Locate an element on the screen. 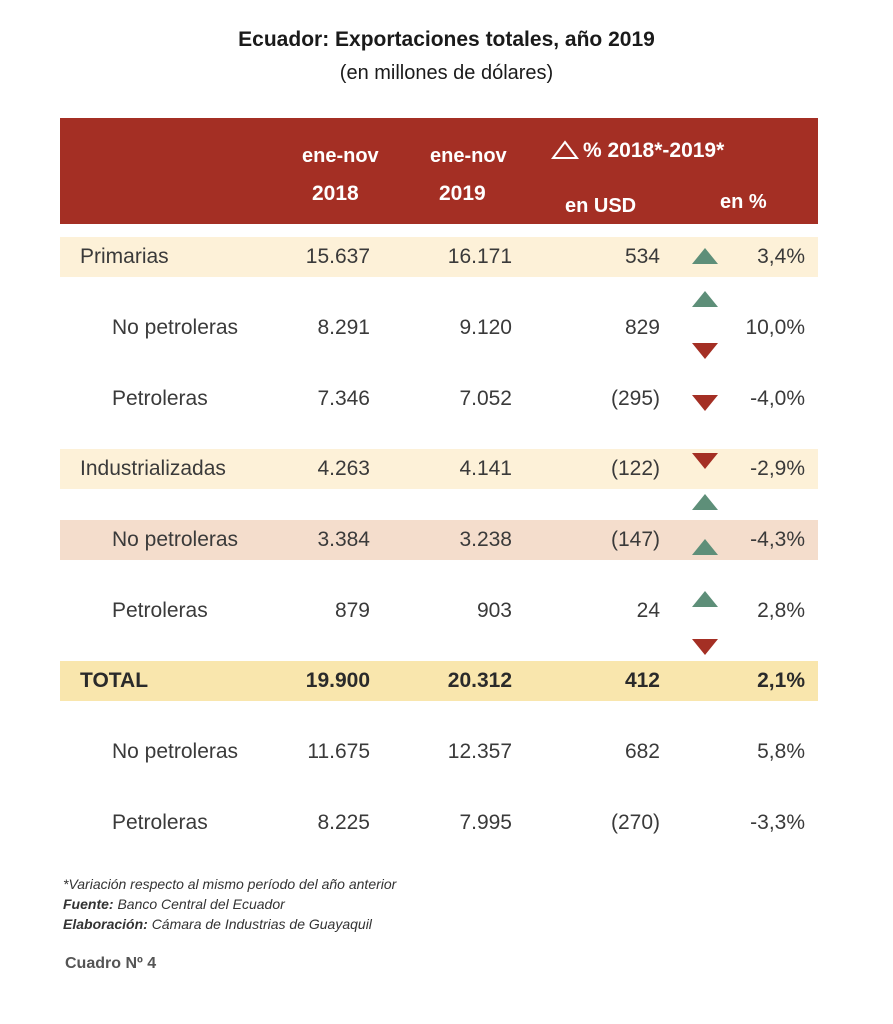 Image resolution: width=893 pixels, height=1024 pixels. row-value-2018: 8.225 is located at coordinates (343, 822).